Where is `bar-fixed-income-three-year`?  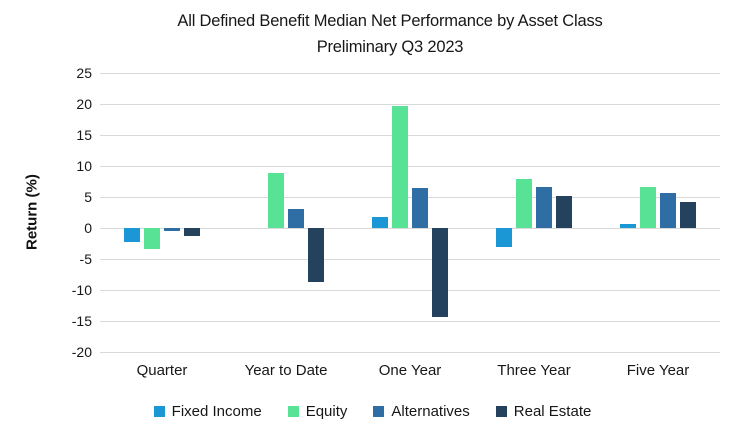 bar-fixed-income-three-year is located at coordinates (504, 238).